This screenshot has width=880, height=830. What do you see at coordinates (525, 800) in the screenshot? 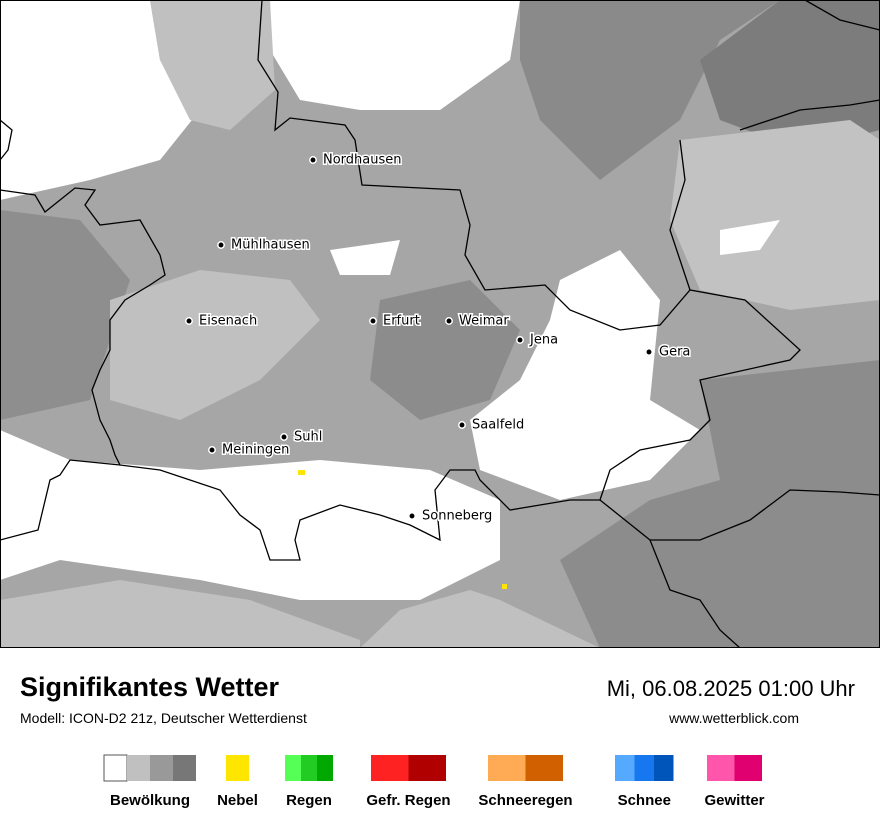
I see `legend-label: Schneeregen` at bounding box center [525, 800].